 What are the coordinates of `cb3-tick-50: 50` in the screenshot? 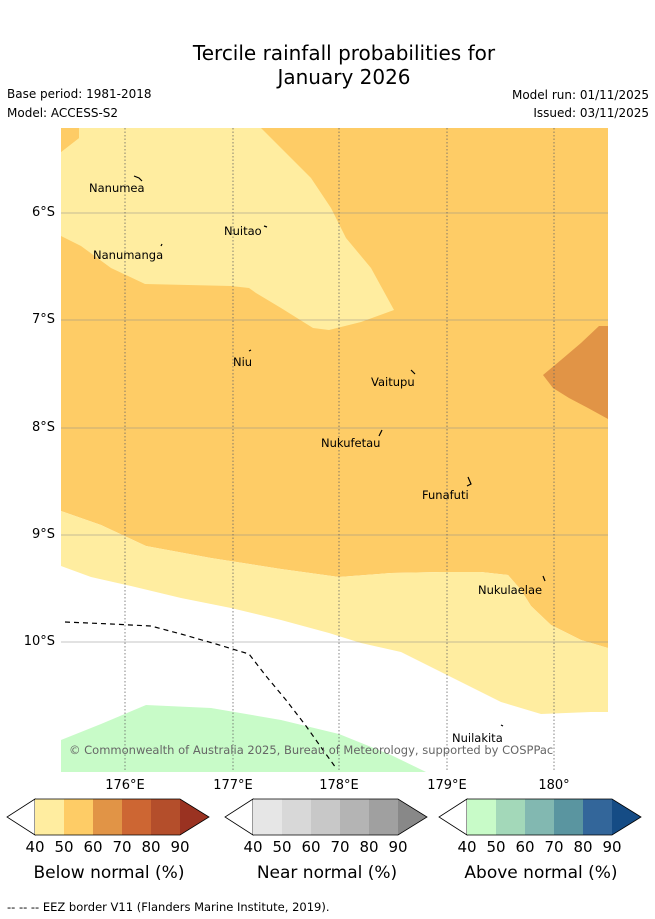 It's located at (496, 847).